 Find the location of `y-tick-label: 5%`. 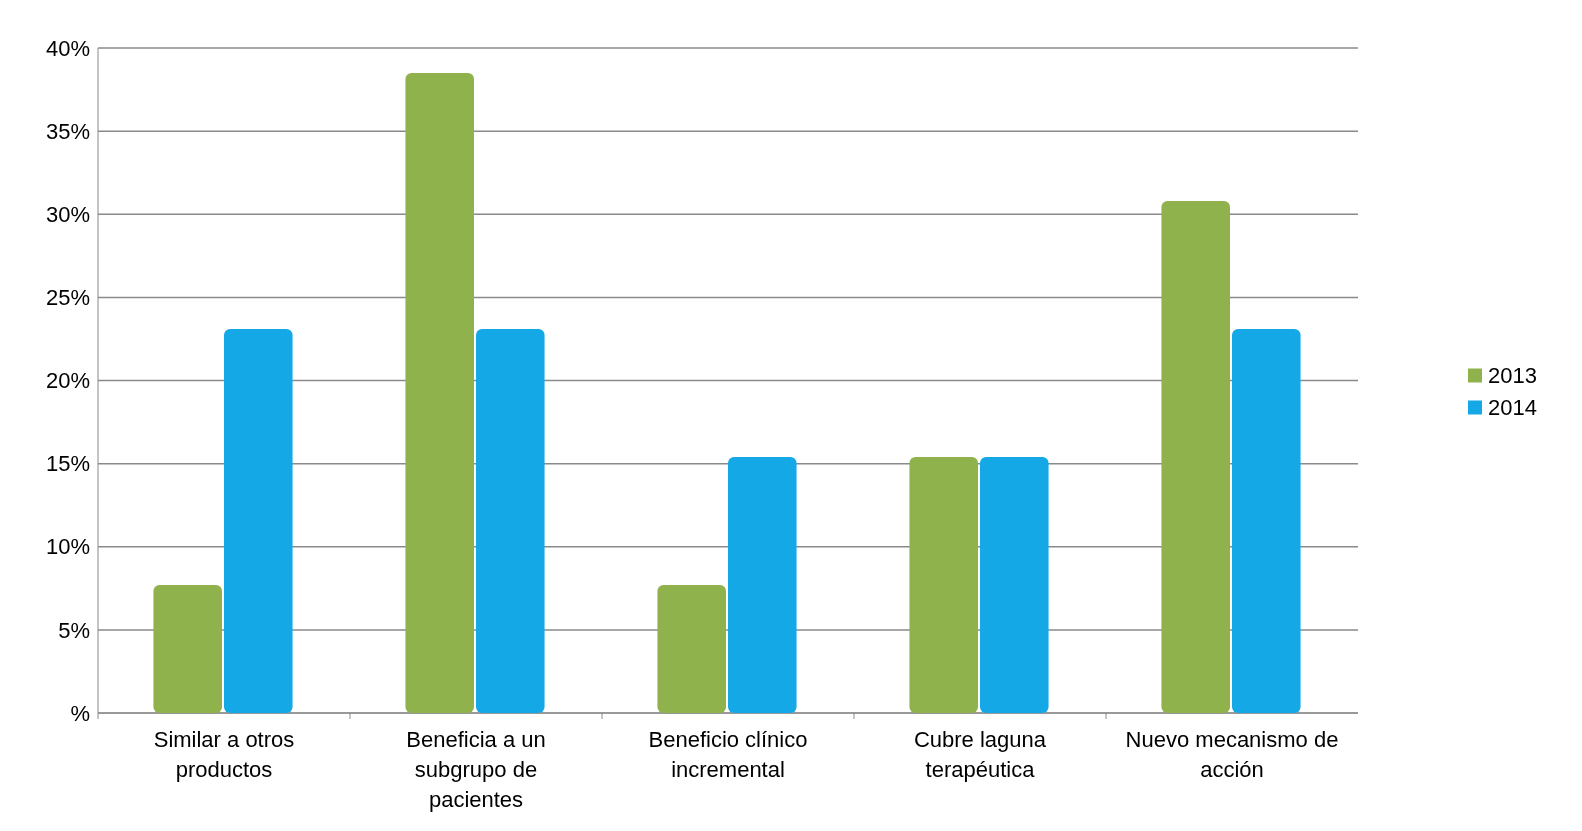

y-tick-label: 5% is located at coordinates (74, 630).